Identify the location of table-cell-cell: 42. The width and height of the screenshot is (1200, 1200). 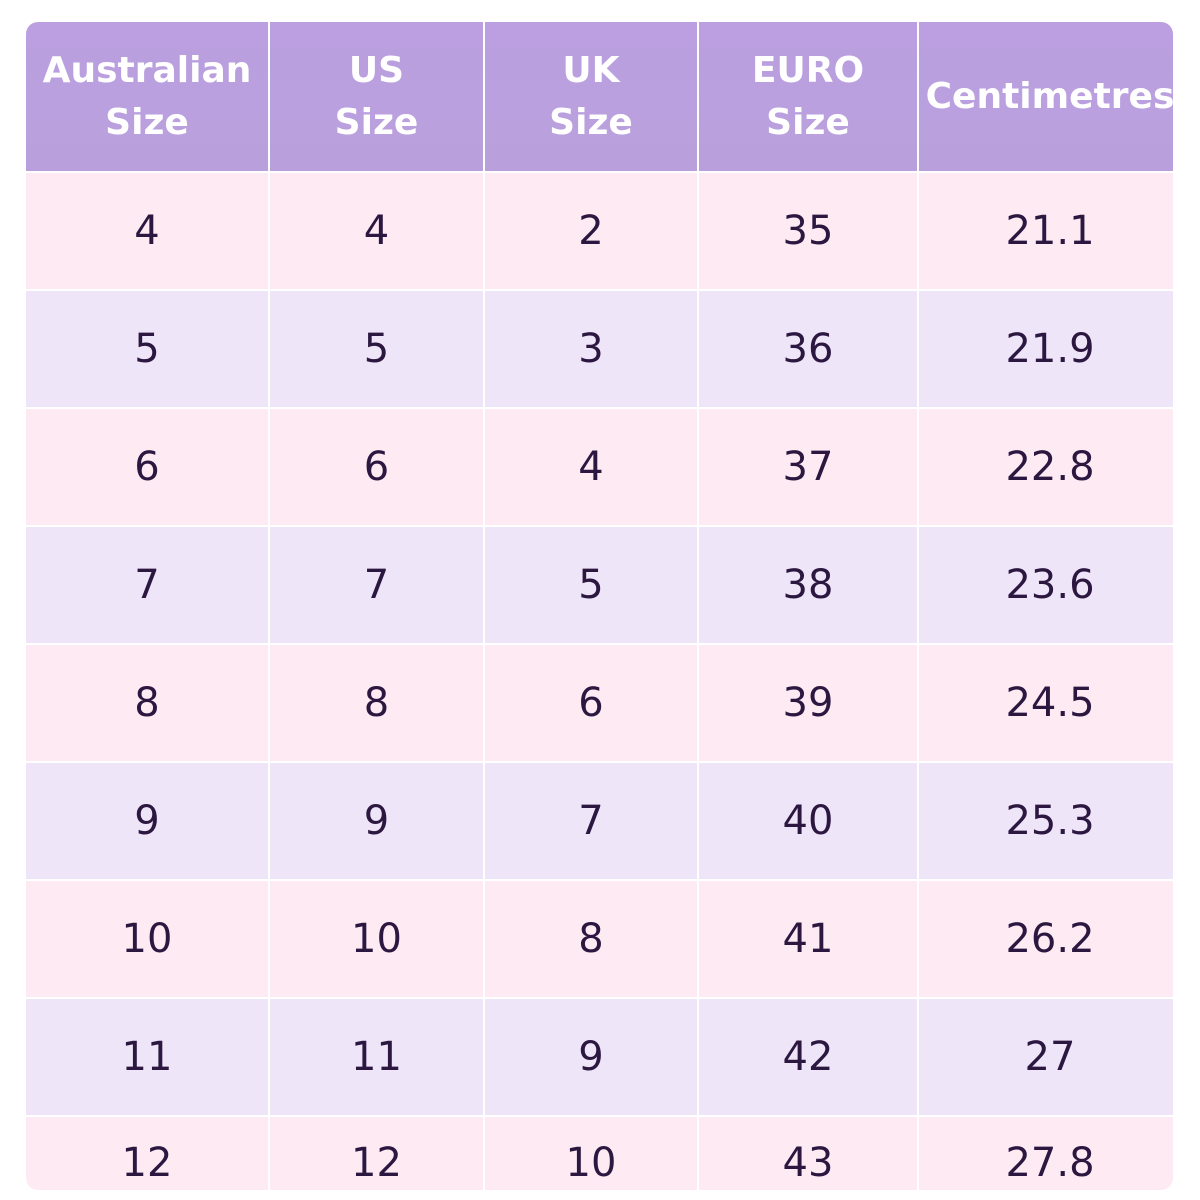
(808, 1057).